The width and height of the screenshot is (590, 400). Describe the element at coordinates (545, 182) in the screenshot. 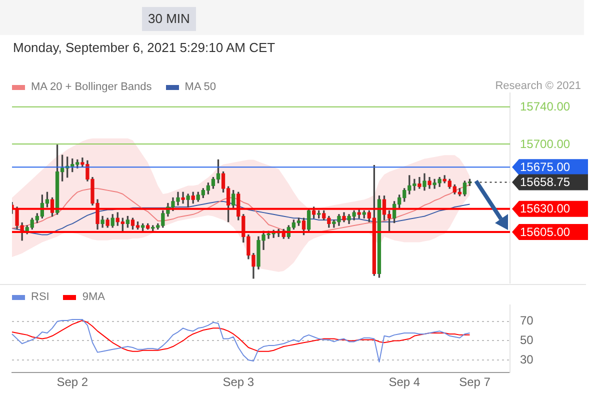

I see `ref-line-label: 15658.75` at that location.